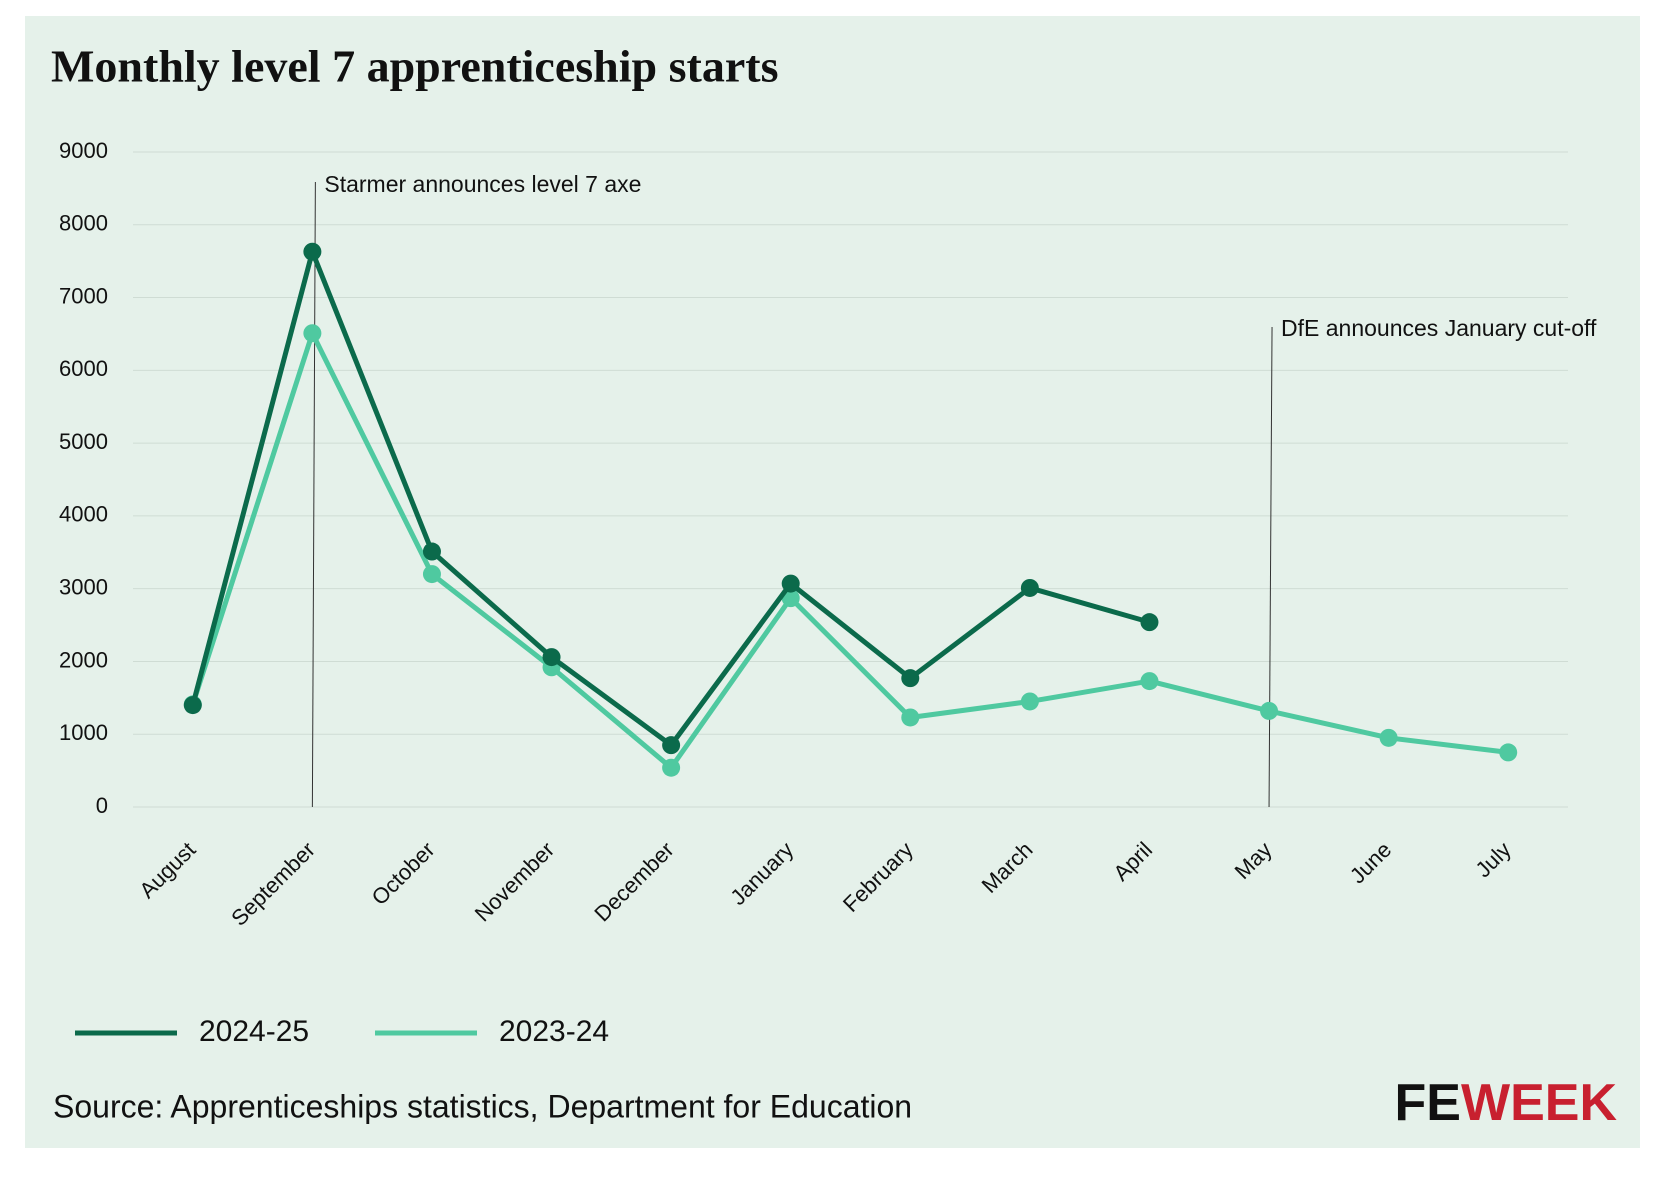  What do you see at coordinates (83, 514) in the screenshot?
I see `y-tick-label: 4000` at bounding box center [83, 514].